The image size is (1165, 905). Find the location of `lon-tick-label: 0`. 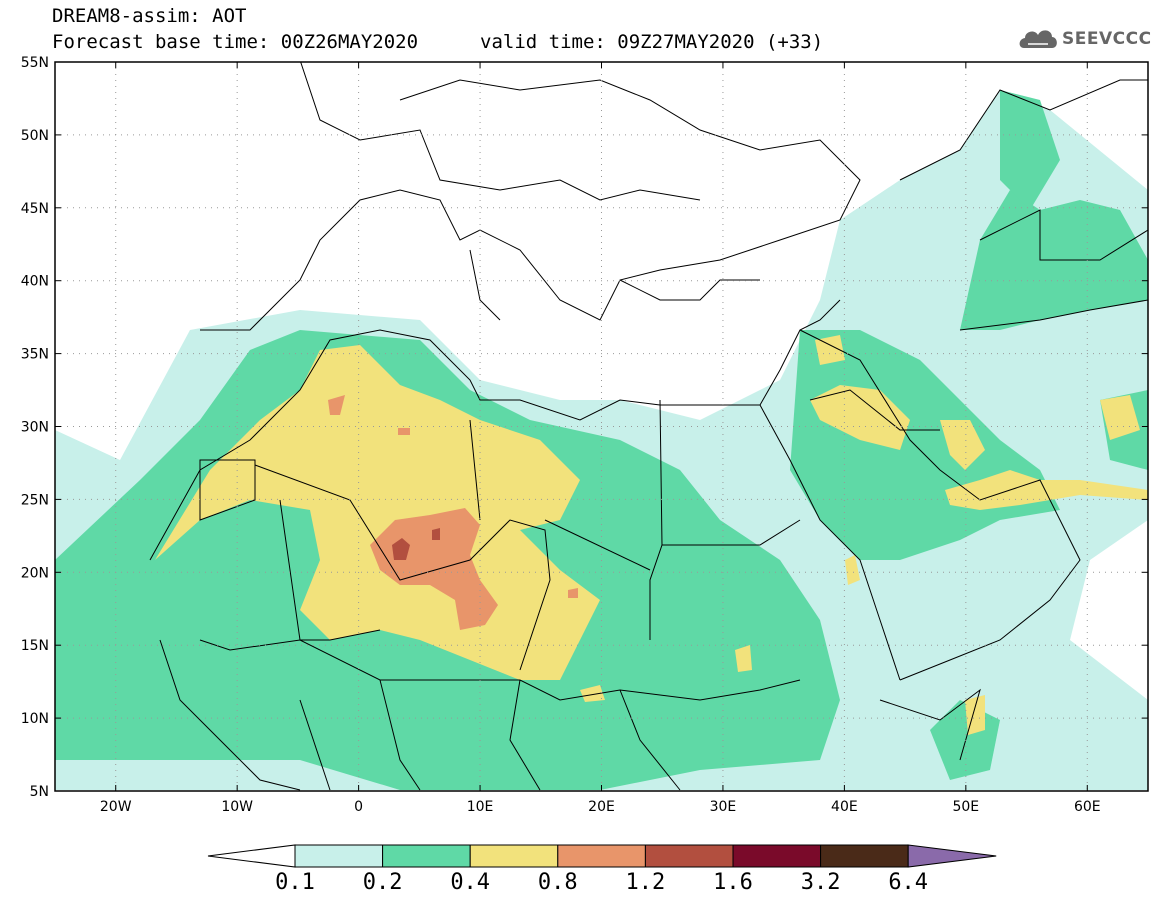

lon-tick-label: 0 is located at coordinates (358, 807).